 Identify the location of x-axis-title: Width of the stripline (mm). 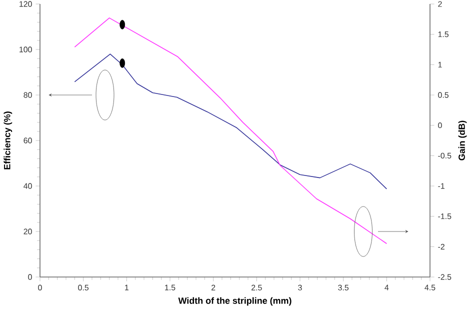
(235, 301).